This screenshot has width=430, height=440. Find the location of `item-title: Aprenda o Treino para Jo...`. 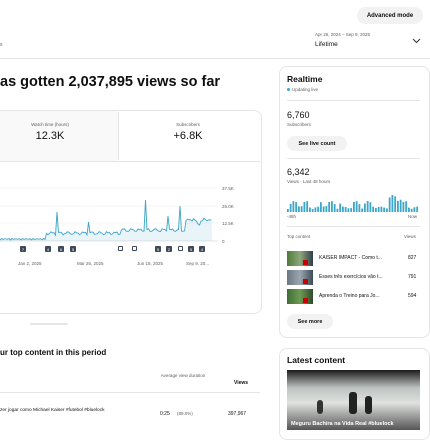

item-title: Aprenda o Treino para Jo... is located at coordinates (349, 296).